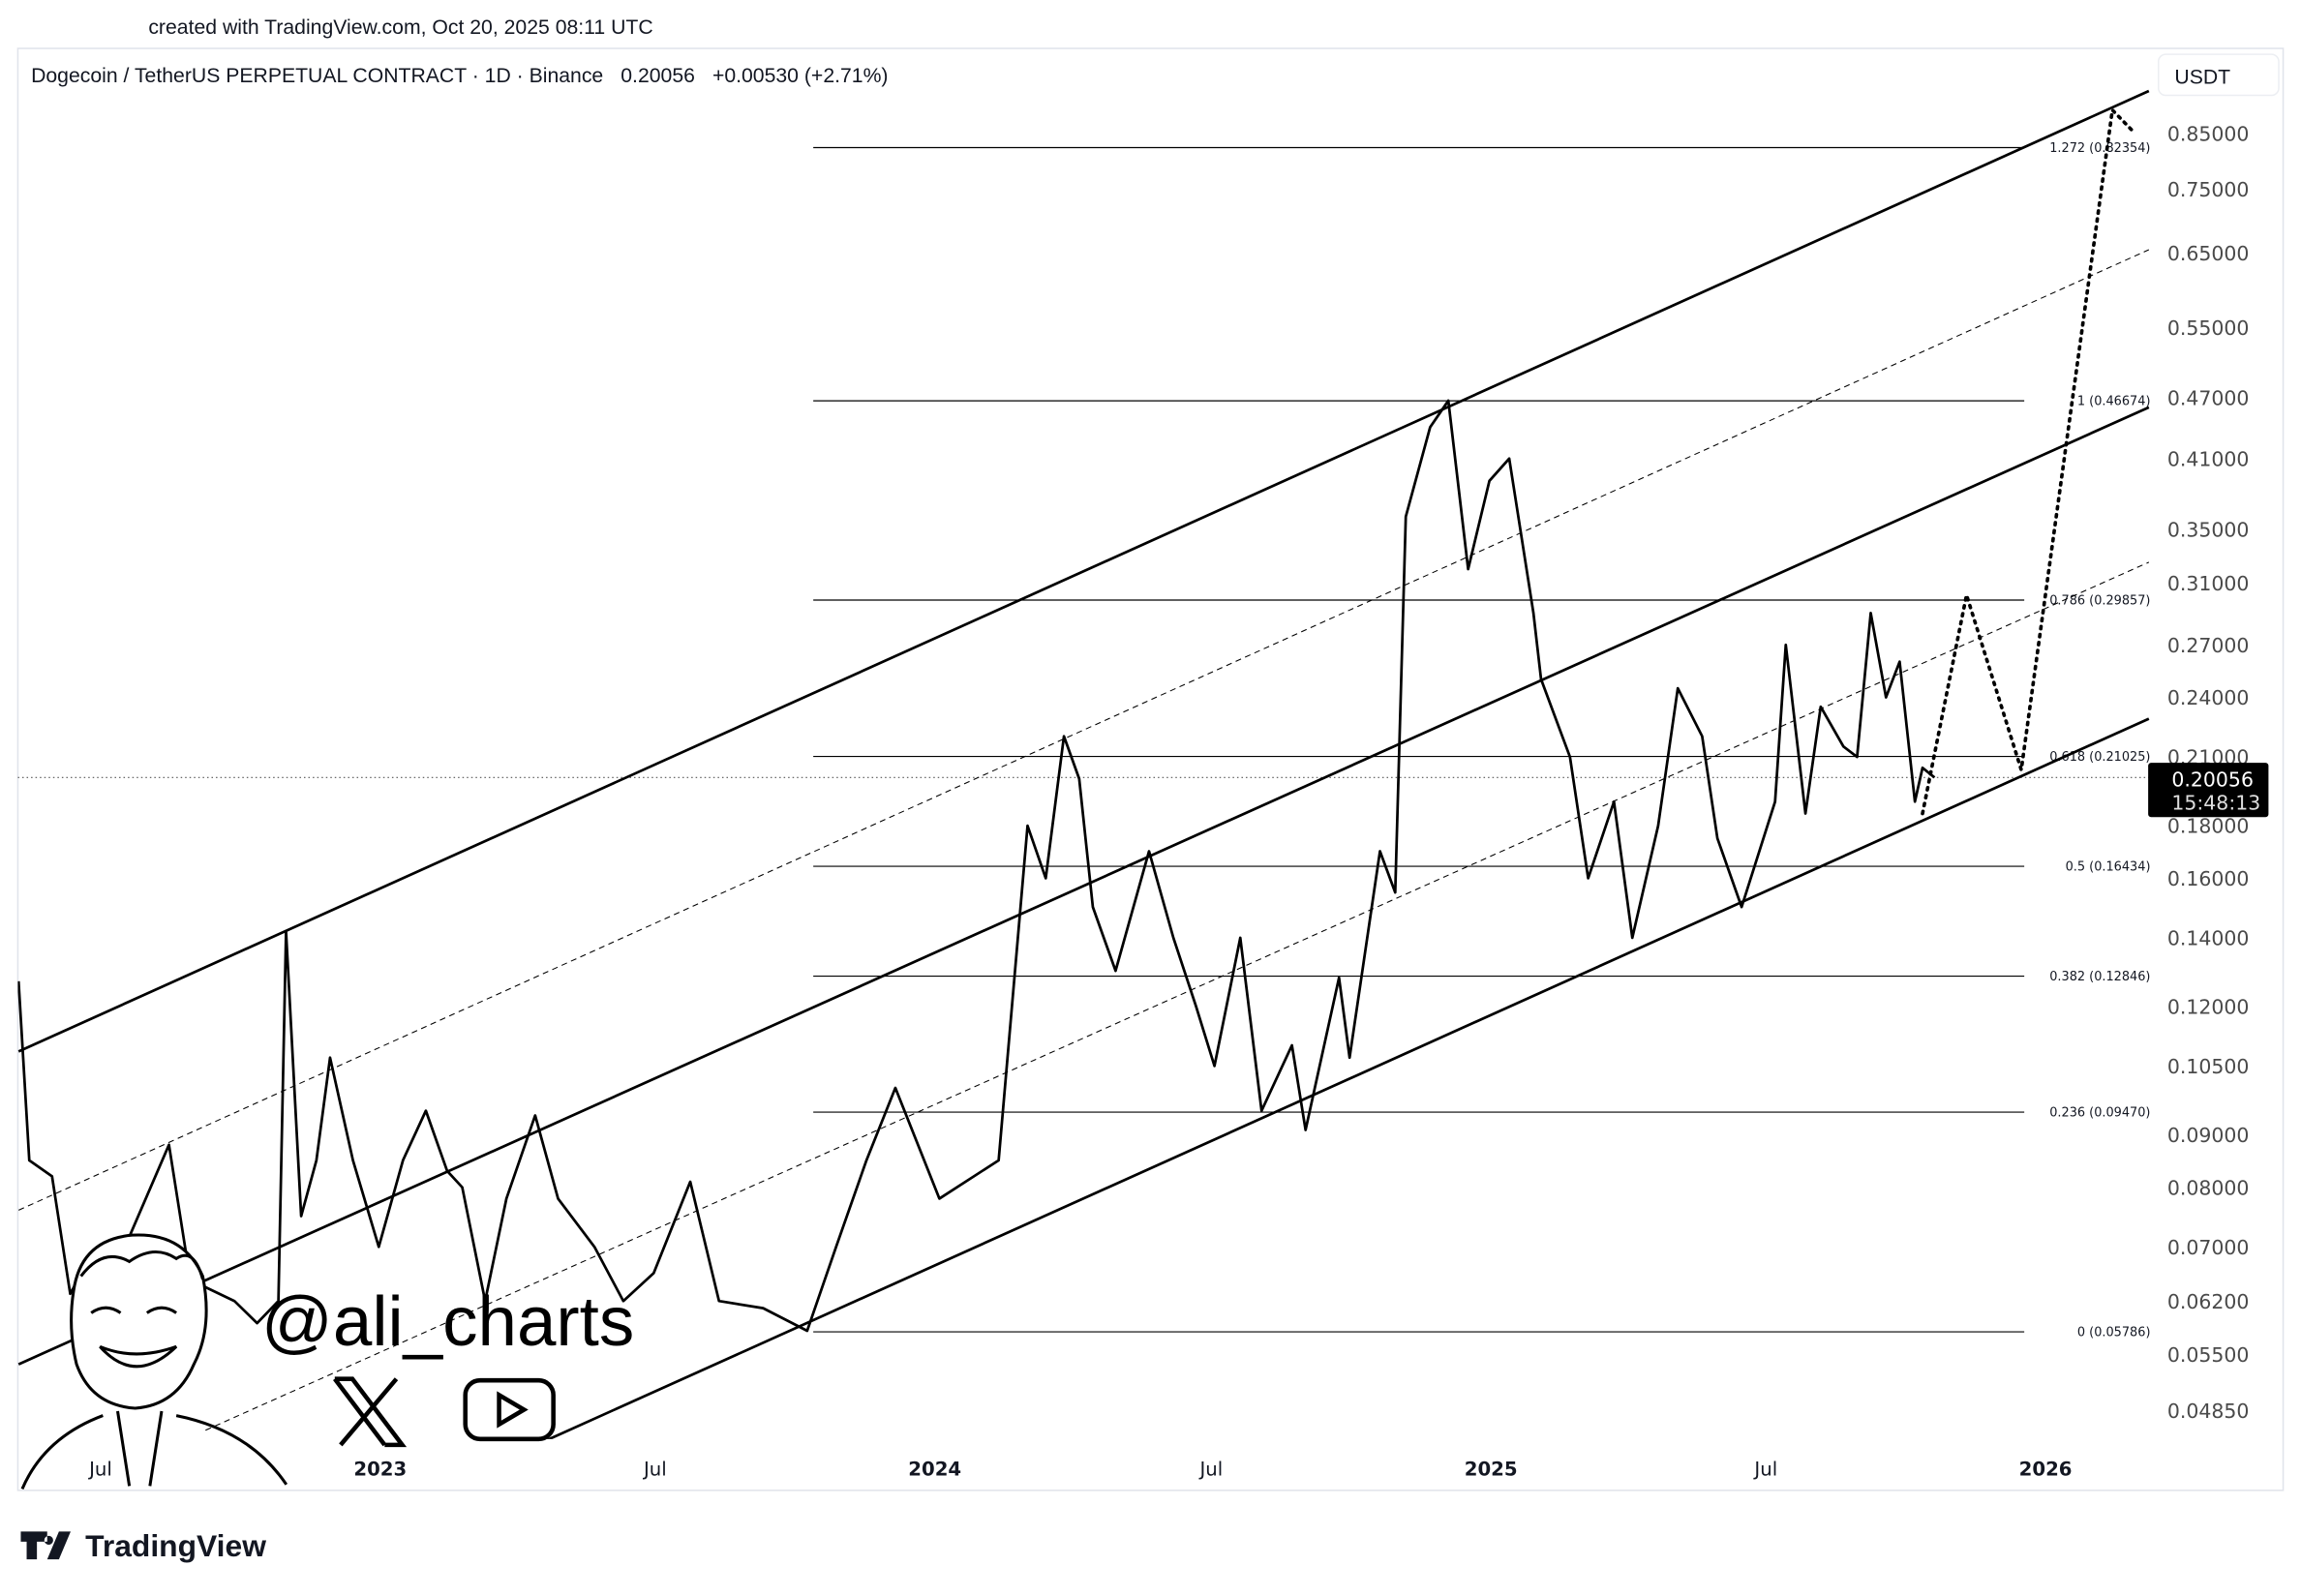 The image size is (2301, 1596). I want to click on currency-button: USDT, so click(2218, 75).